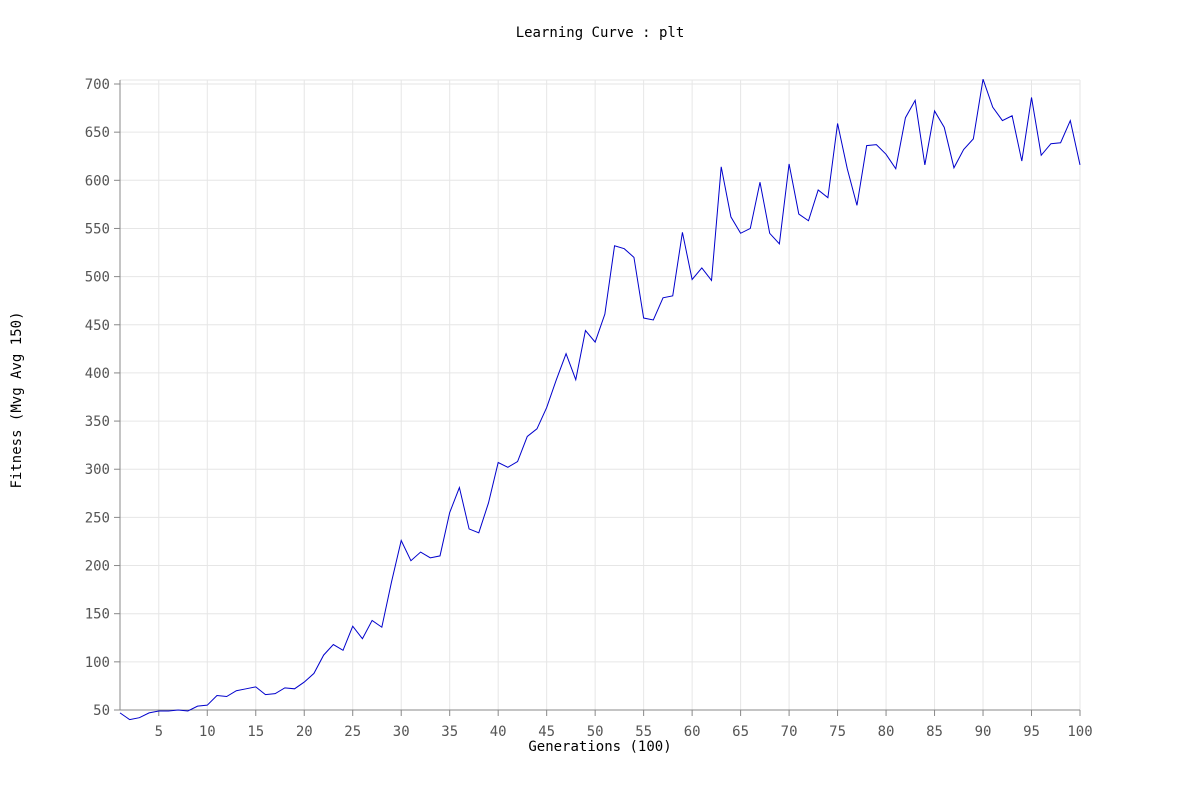  What do you see at coordinates (97, 615) in the screenshot?
I see `y-tick-label: 150` at bounding box center [97, 615].